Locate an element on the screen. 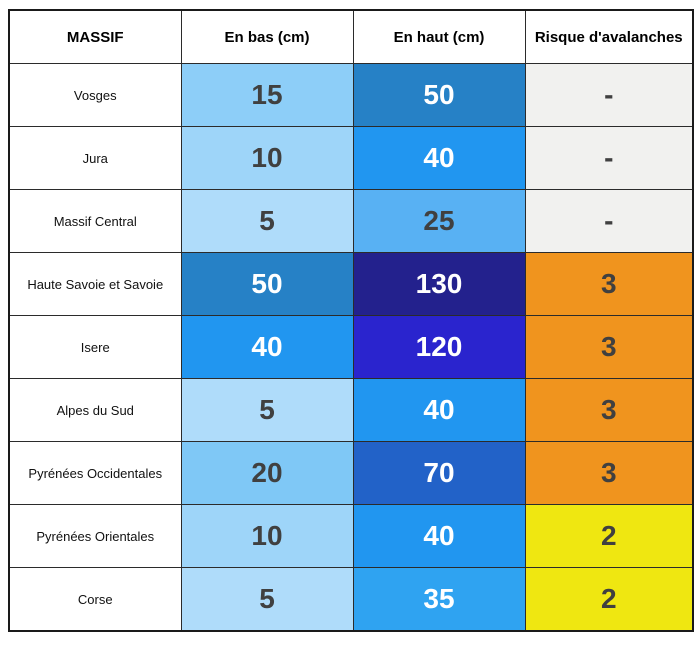 Image resolution: width=699 pixels, height=662 pixels. massif-cell: Alpes du Sud is located at coordinates (95, 410).